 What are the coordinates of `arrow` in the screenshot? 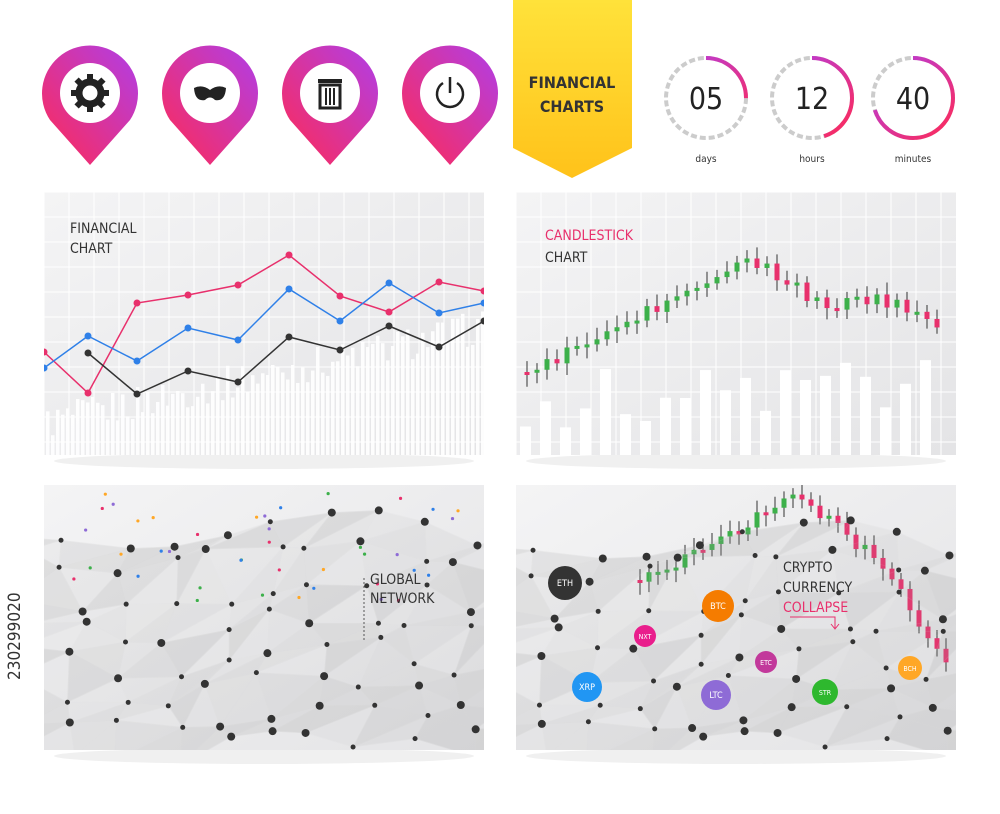 It's located at (815, 623).